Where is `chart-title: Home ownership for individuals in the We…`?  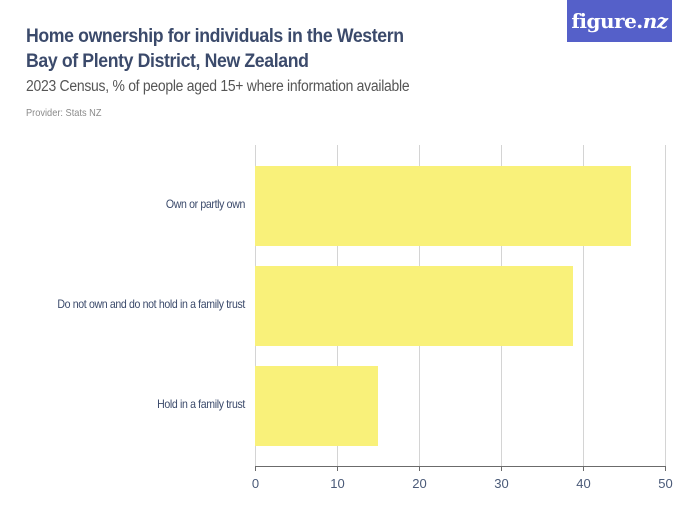
chart-title: Home ownership for individuals in the We… is located at coordinates (215, 49).